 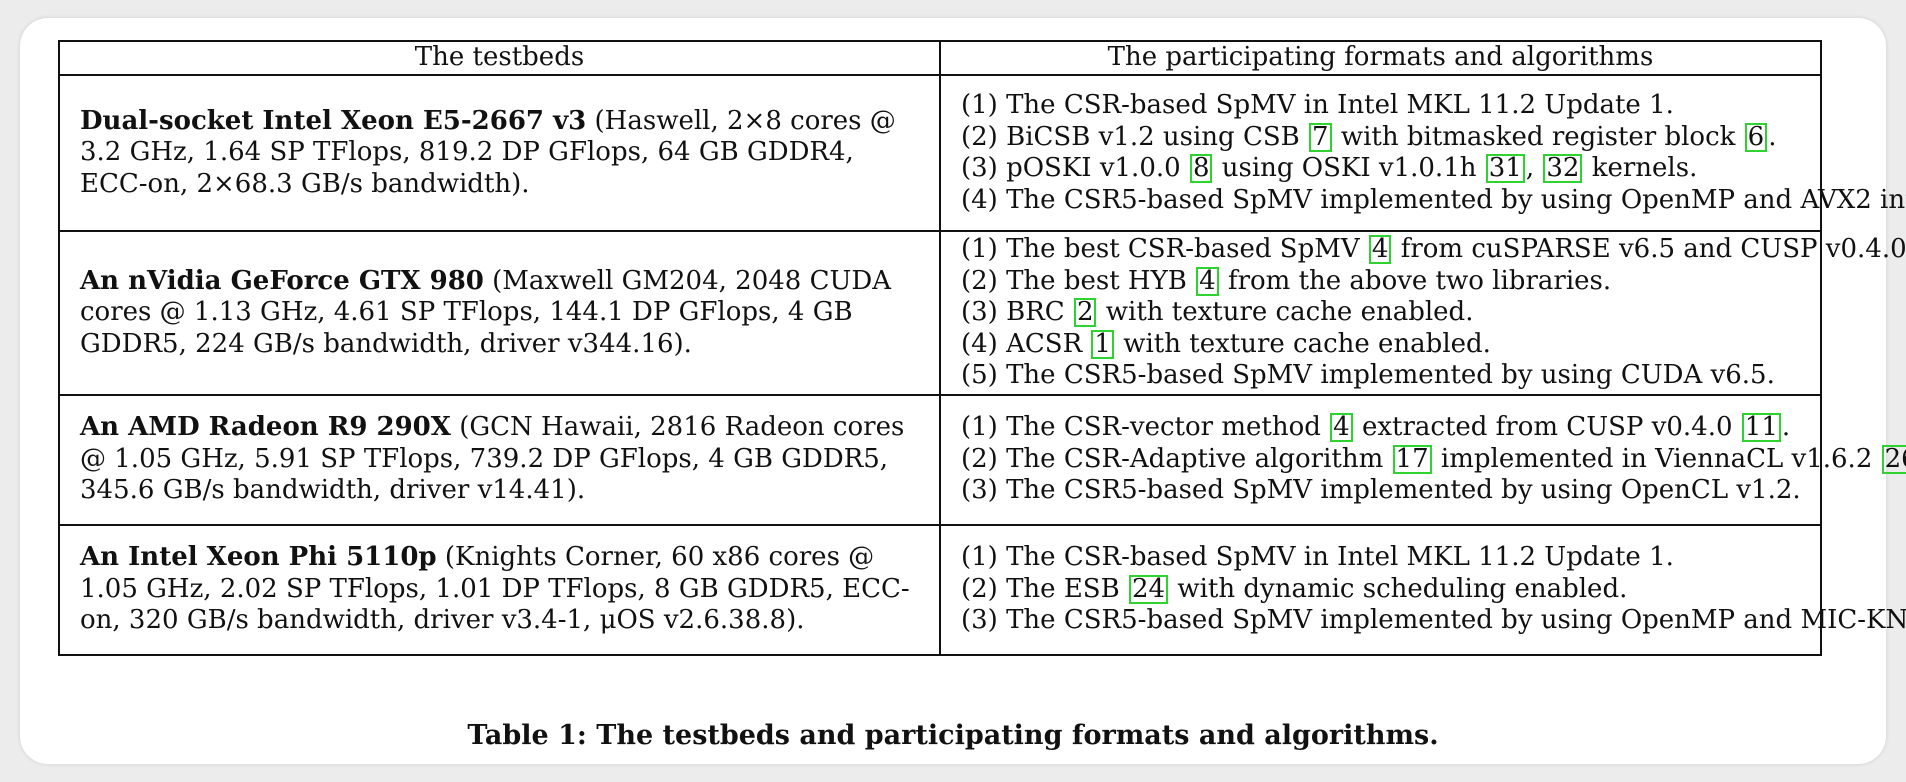 I want to click on testbed-name: An Intel Xeon Phi 5110p, so click(x=258, y=557).